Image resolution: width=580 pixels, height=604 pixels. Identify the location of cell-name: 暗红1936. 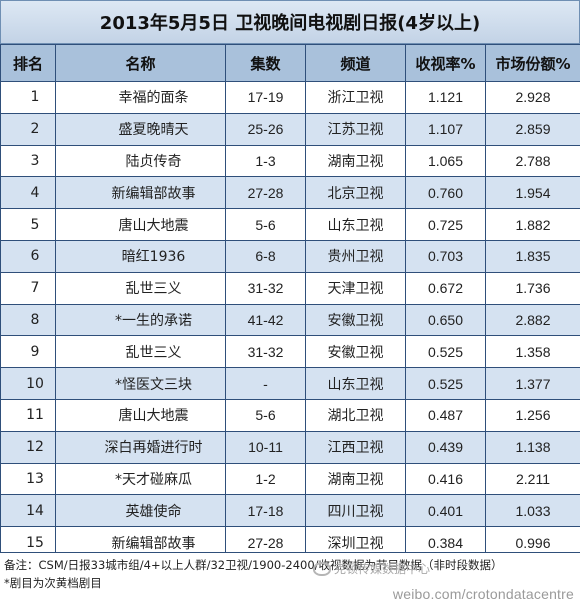
(140, 256).